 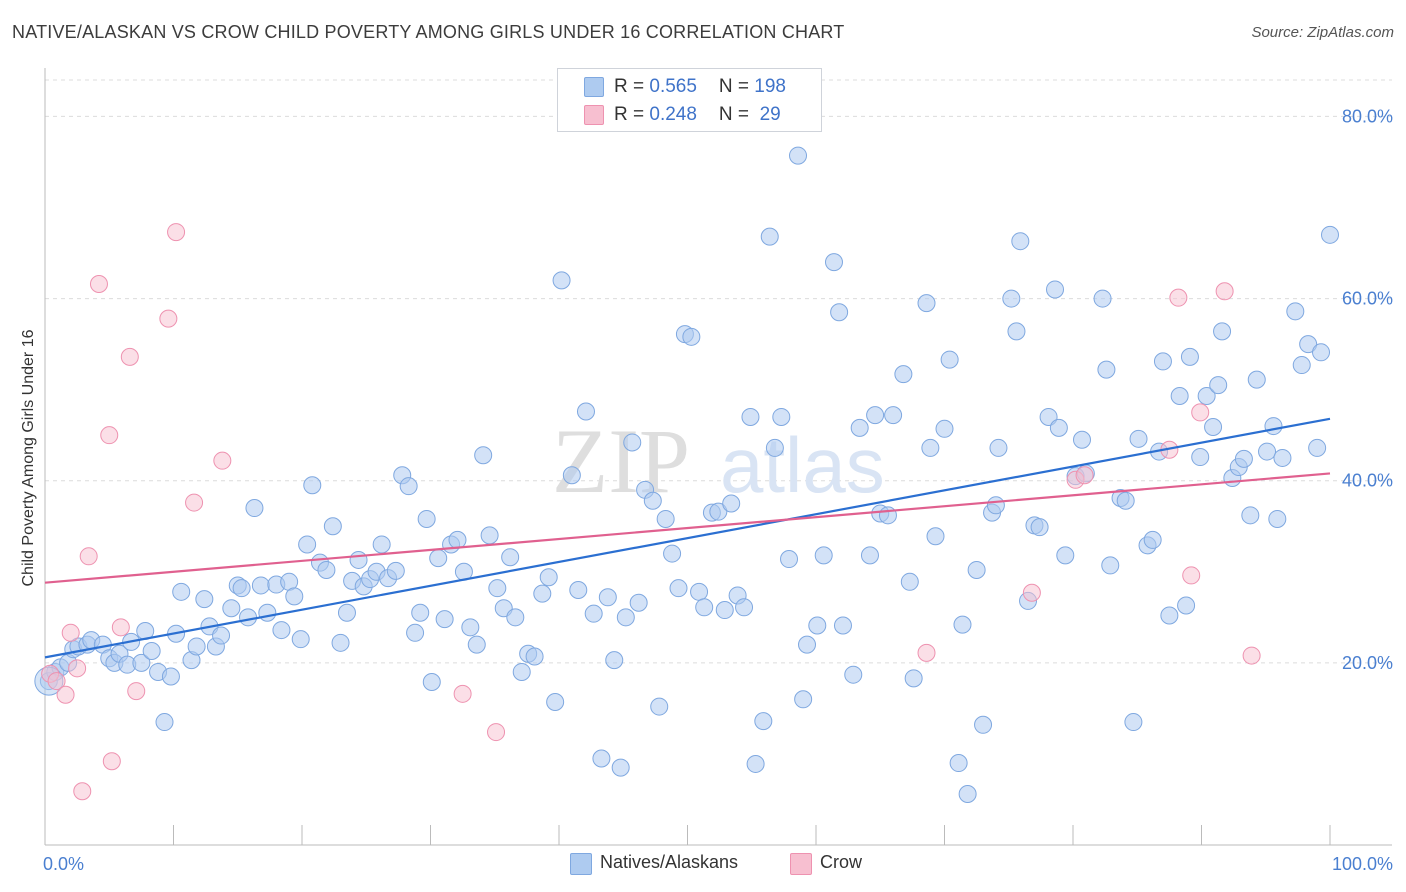 What do you see at coordinates (1362, 864) in the screenshot?
I see `x-tick-label: 100.0%` at bounding box center [1362, 864].